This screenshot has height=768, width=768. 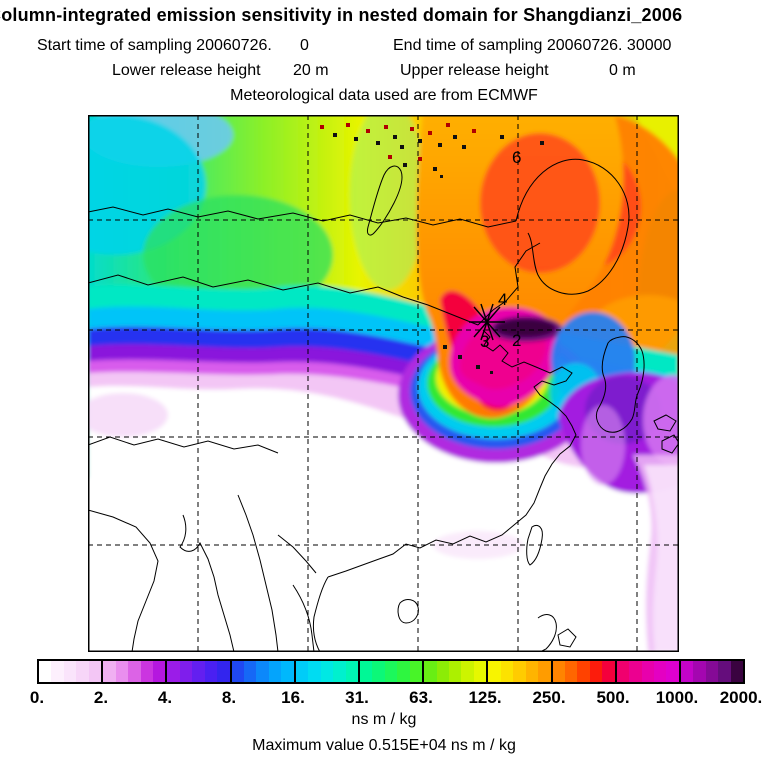 I want to click on lower-release-value: 20 m, so click(x=311, y=70).